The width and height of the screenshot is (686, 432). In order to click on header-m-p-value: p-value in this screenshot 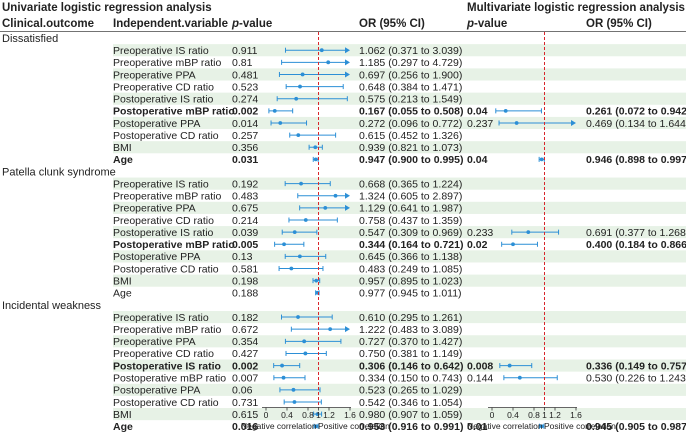, I will do `click(486, 24)`.